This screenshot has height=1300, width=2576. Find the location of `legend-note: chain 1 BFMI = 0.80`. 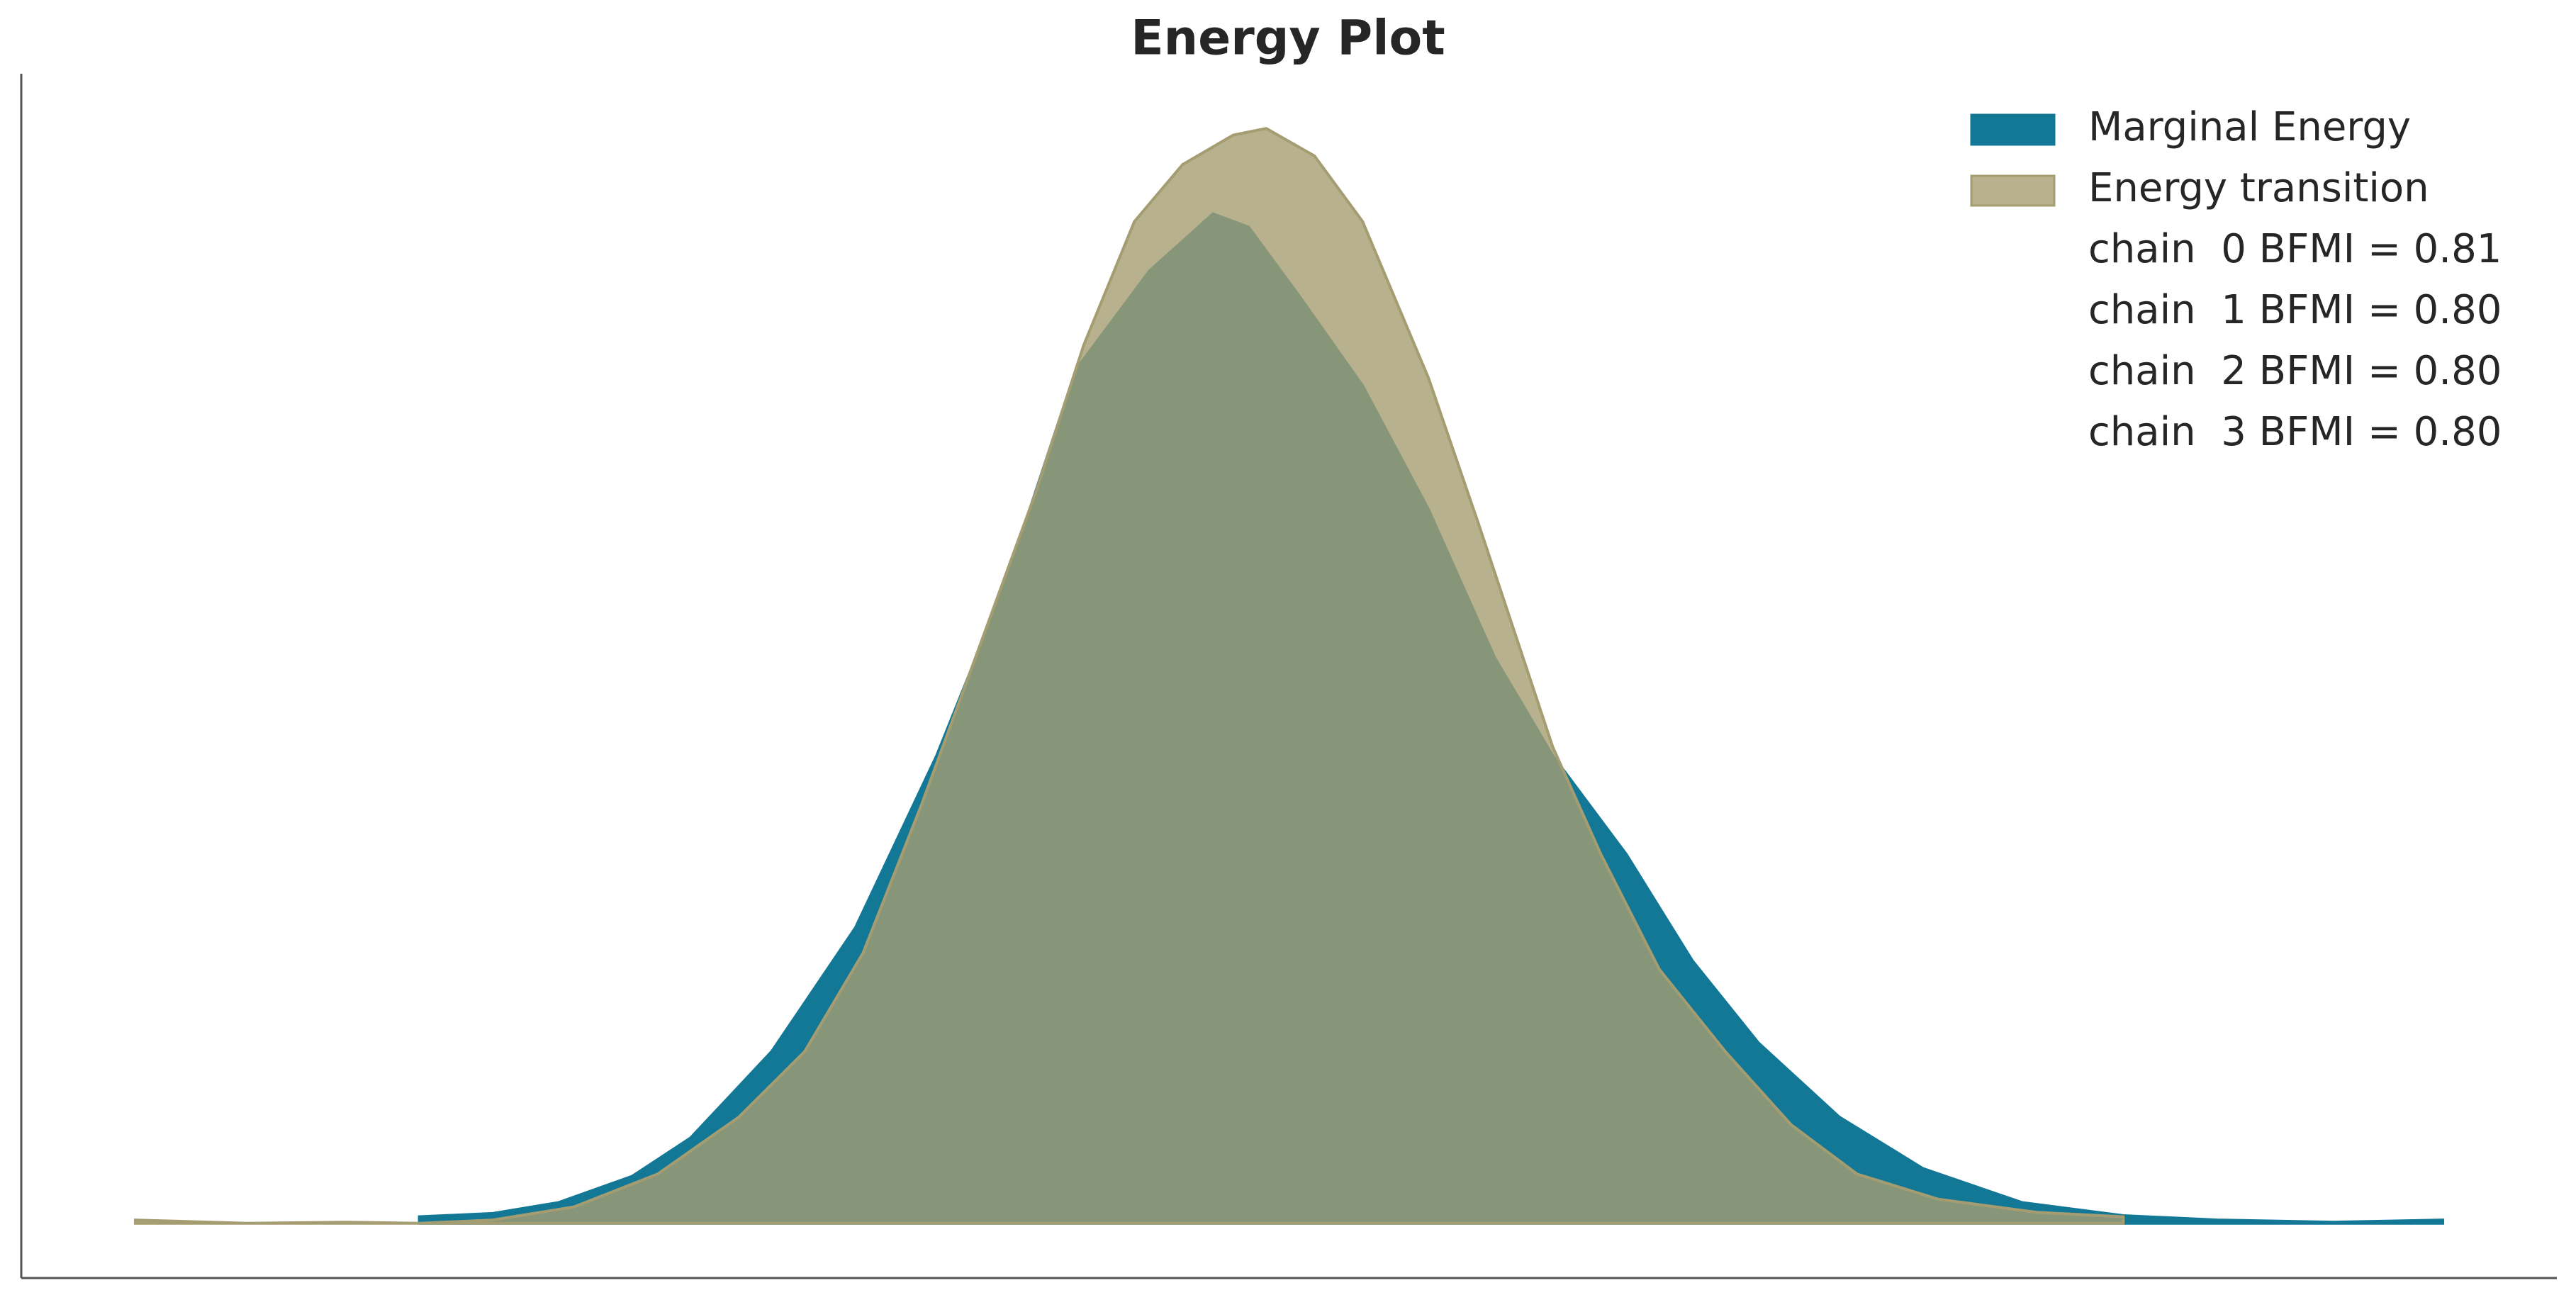

legend-note: chain 1 BFMI = 0.80 is located at coordinates (2295, 310).